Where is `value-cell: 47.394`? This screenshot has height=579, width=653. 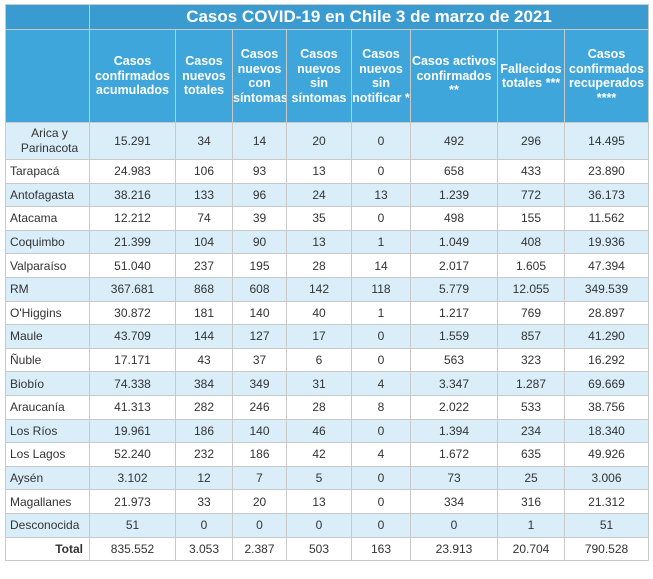 value-cell: 47.394 is located at coordinates (606, 265).